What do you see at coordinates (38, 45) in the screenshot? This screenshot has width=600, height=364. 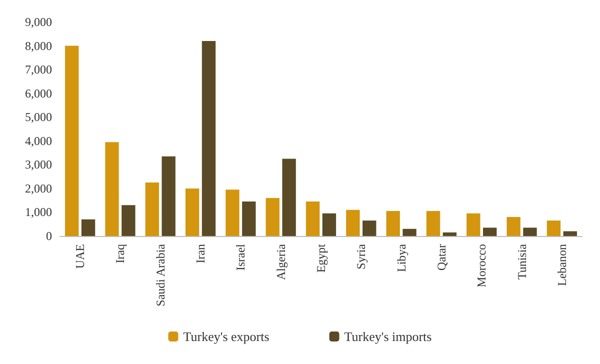 I see `y-tick-label: 8,000` at bounding box center [38, 45].